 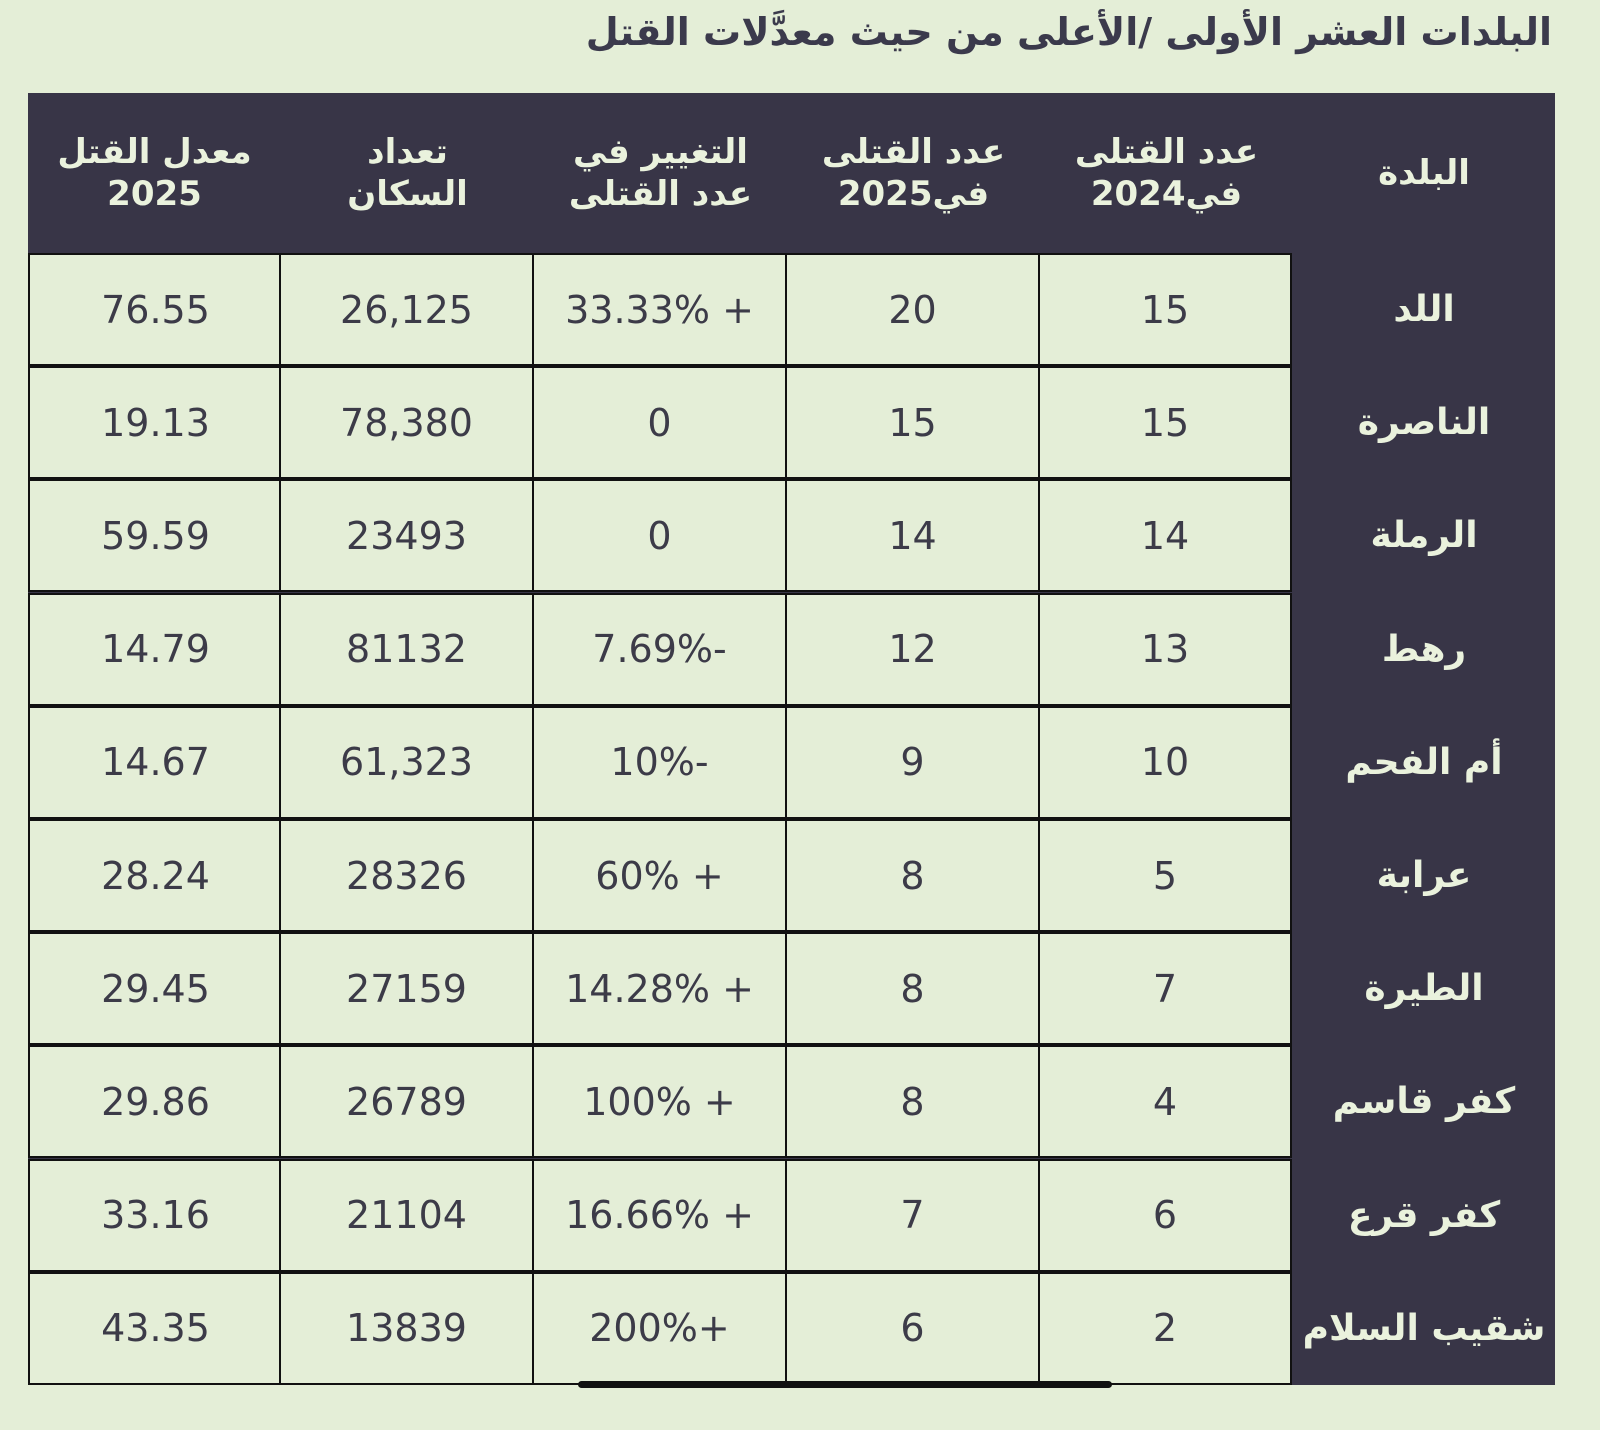 I want to click on cell-killed-2024: 7, so click(x=1165, y=989).